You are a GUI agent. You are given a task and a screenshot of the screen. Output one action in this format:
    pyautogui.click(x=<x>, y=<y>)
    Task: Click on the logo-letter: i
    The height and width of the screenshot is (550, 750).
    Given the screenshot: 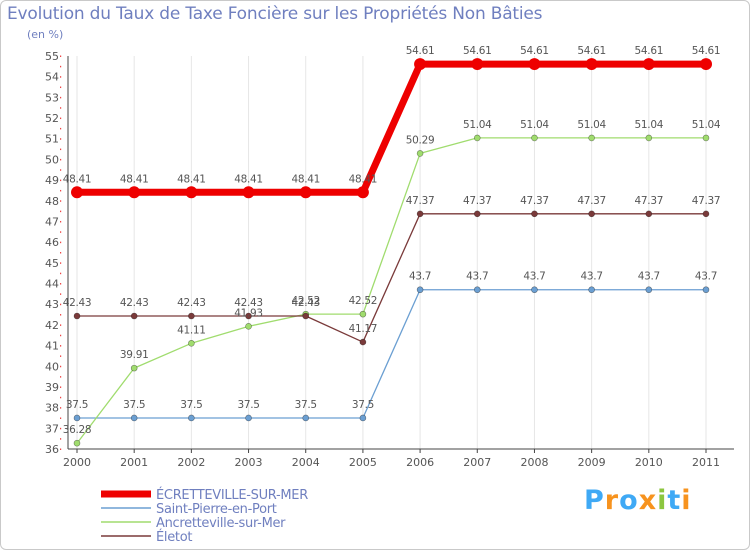 What is the action you would take?
    pyautogui.click(x=686, y=500)
    